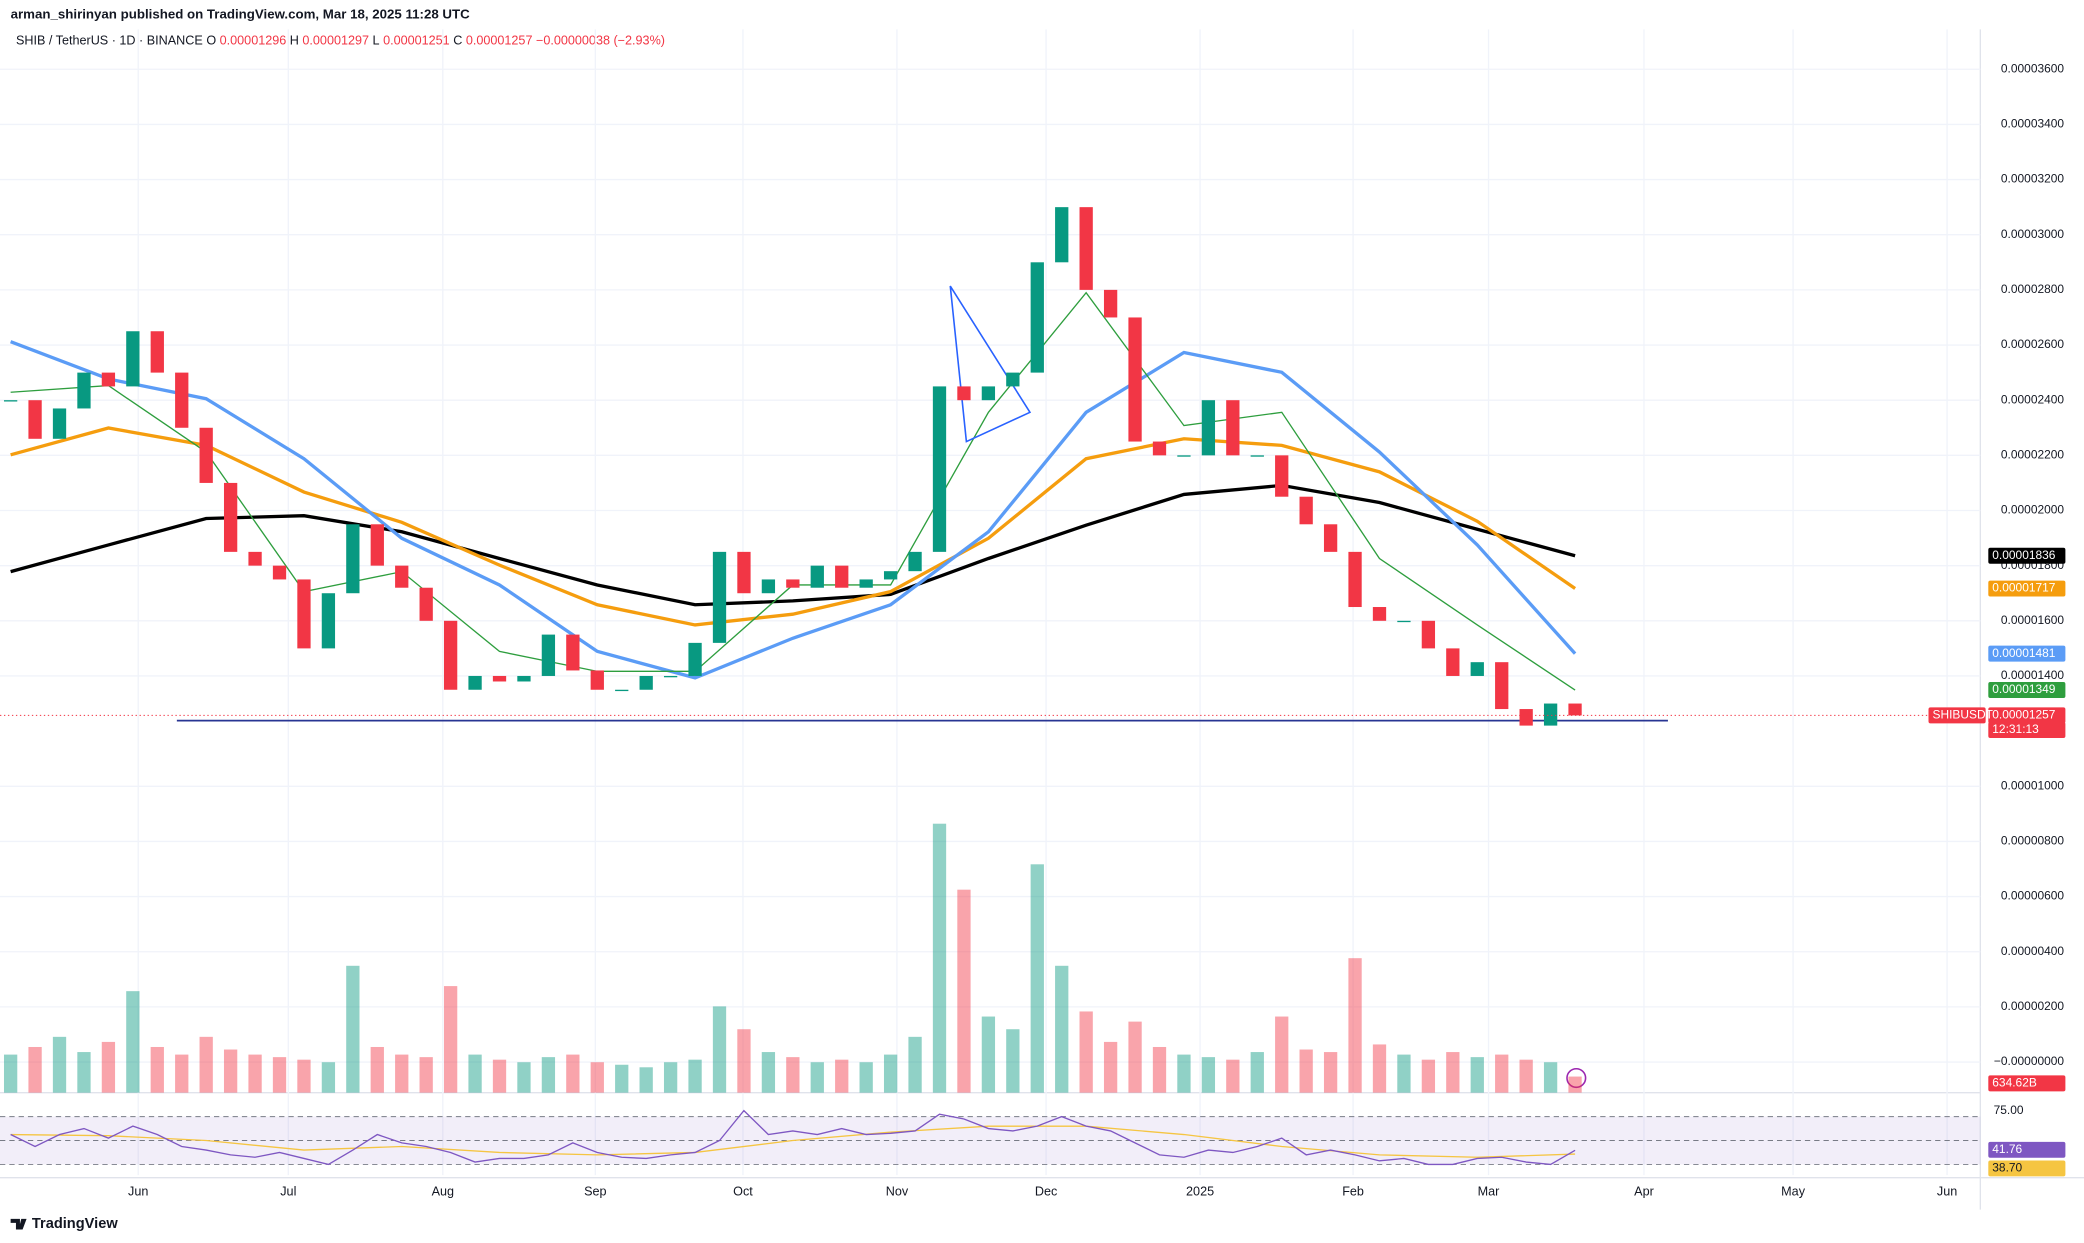 The width and height of the screenshot is (2084, 1243). What do you see at coordinates (2033, 510) in the screenshot?
I see `y-tick-label: 0.00002000` at bounding box center [2033, 510].